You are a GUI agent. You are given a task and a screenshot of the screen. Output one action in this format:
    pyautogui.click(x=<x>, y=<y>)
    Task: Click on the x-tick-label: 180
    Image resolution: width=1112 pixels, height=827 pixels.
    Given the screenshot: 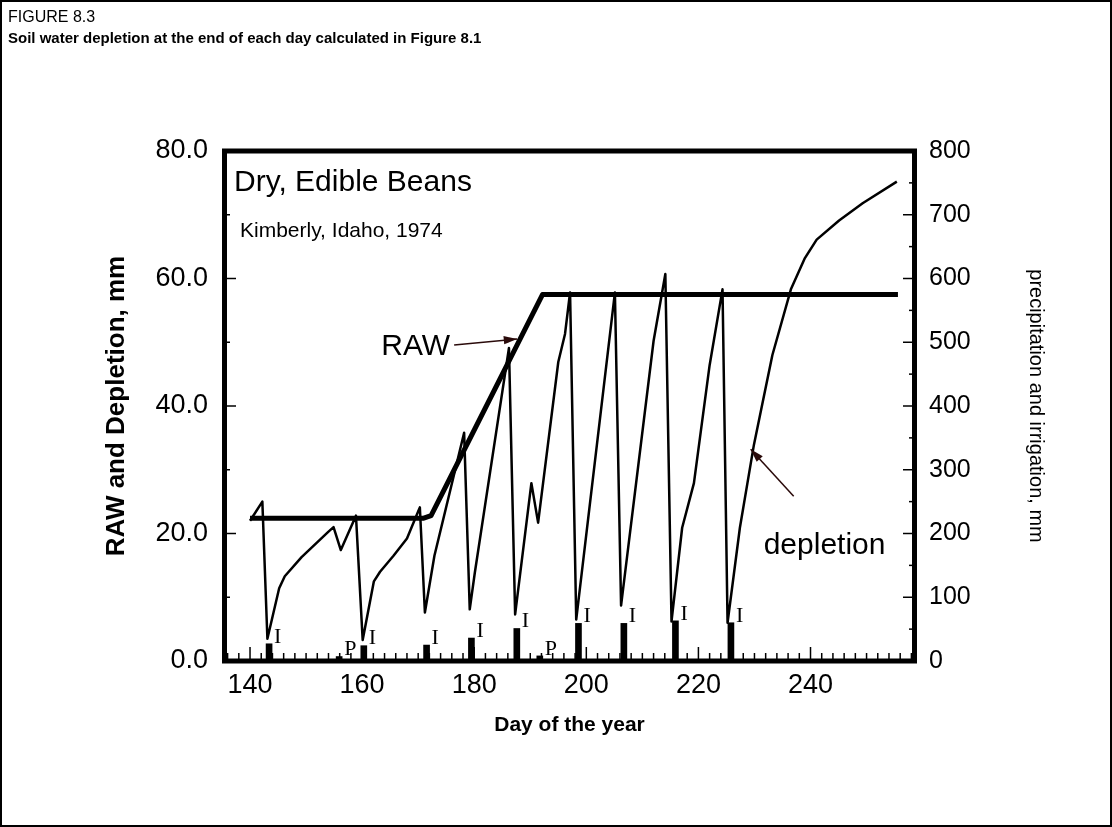 What is the action you would take?
    pyautogui.click(x=474, y=683)
    